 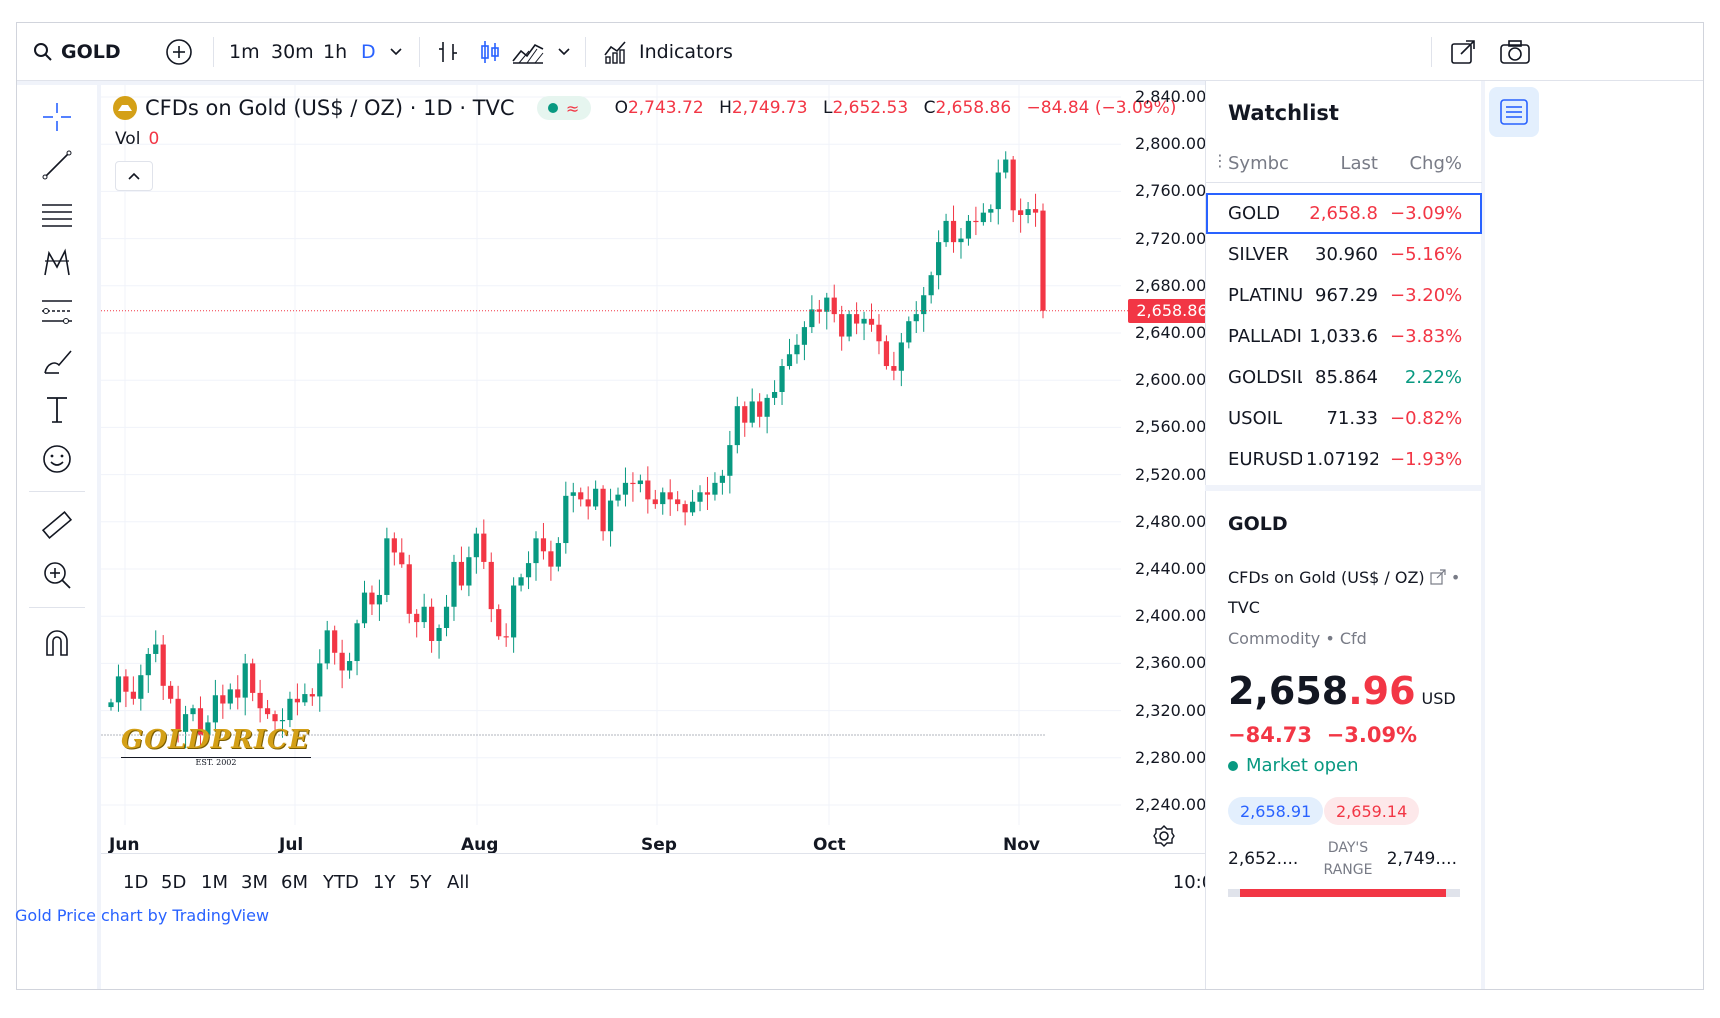 What do you see at coordinates (214, 882) in the screenshot?
I see `range-1m: 1M` at bounding box center [214, 882].